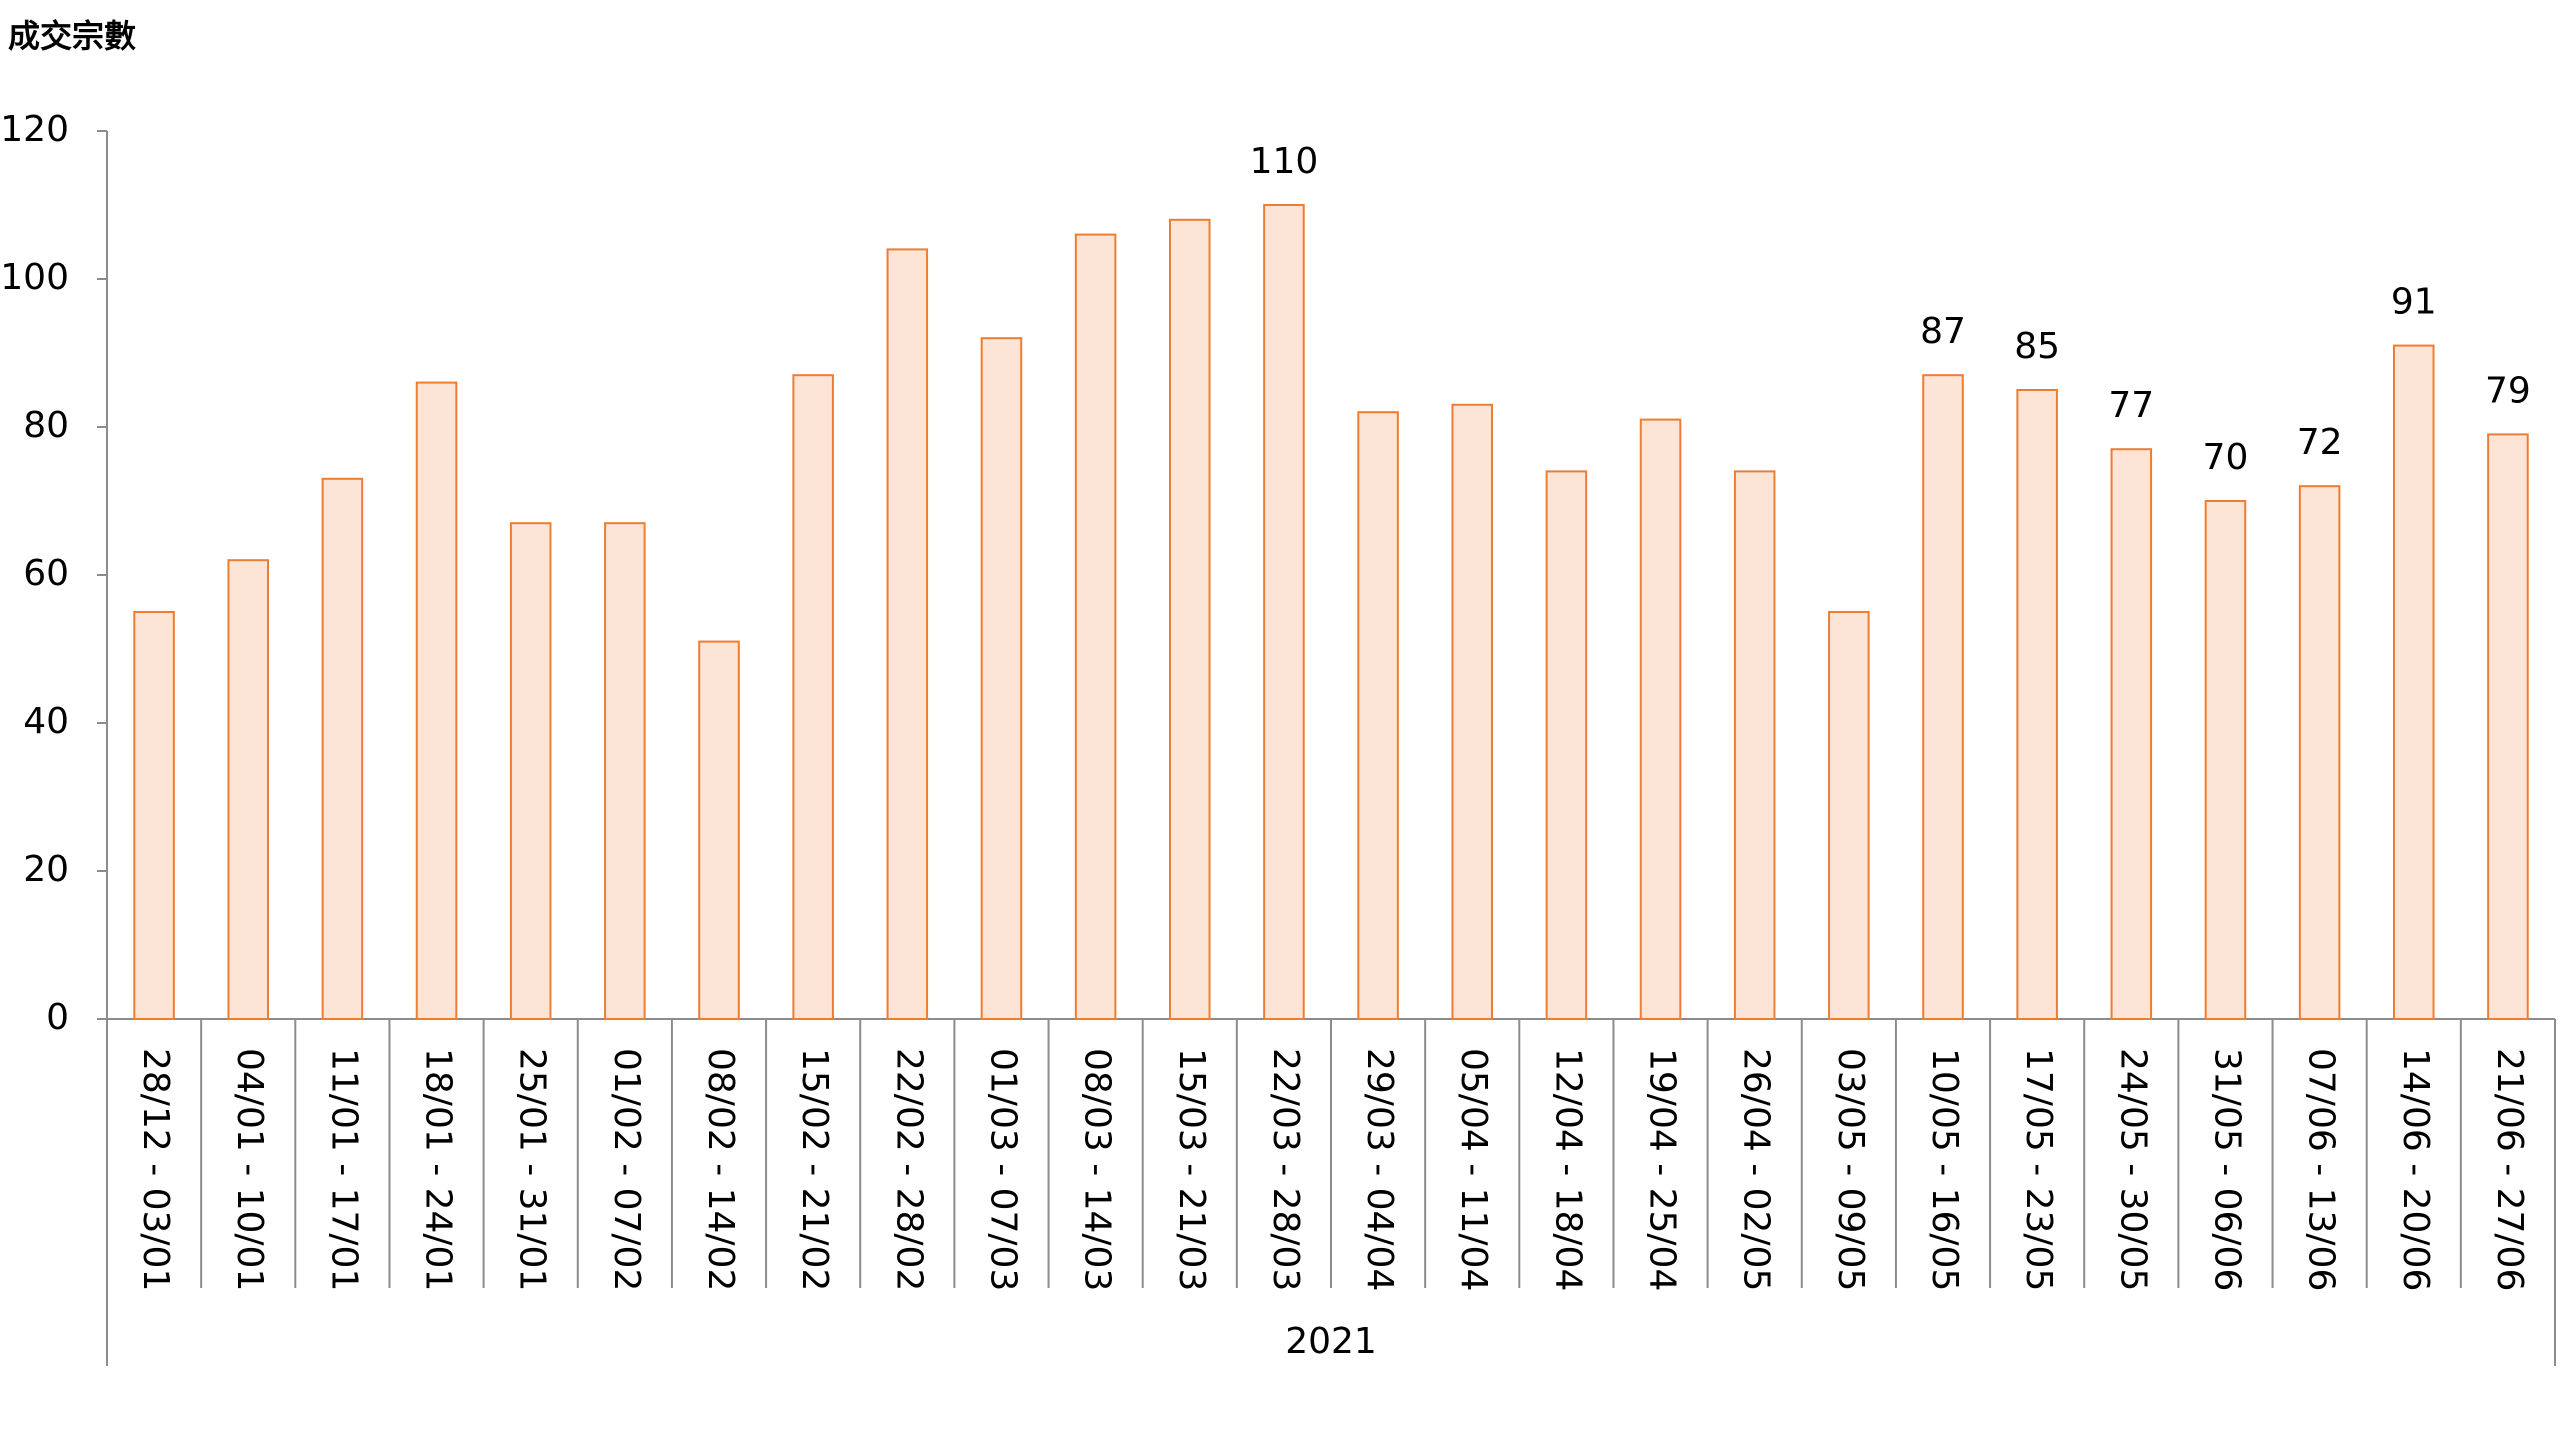  I want to click on y-tick-label: 120, so click(34, 129).